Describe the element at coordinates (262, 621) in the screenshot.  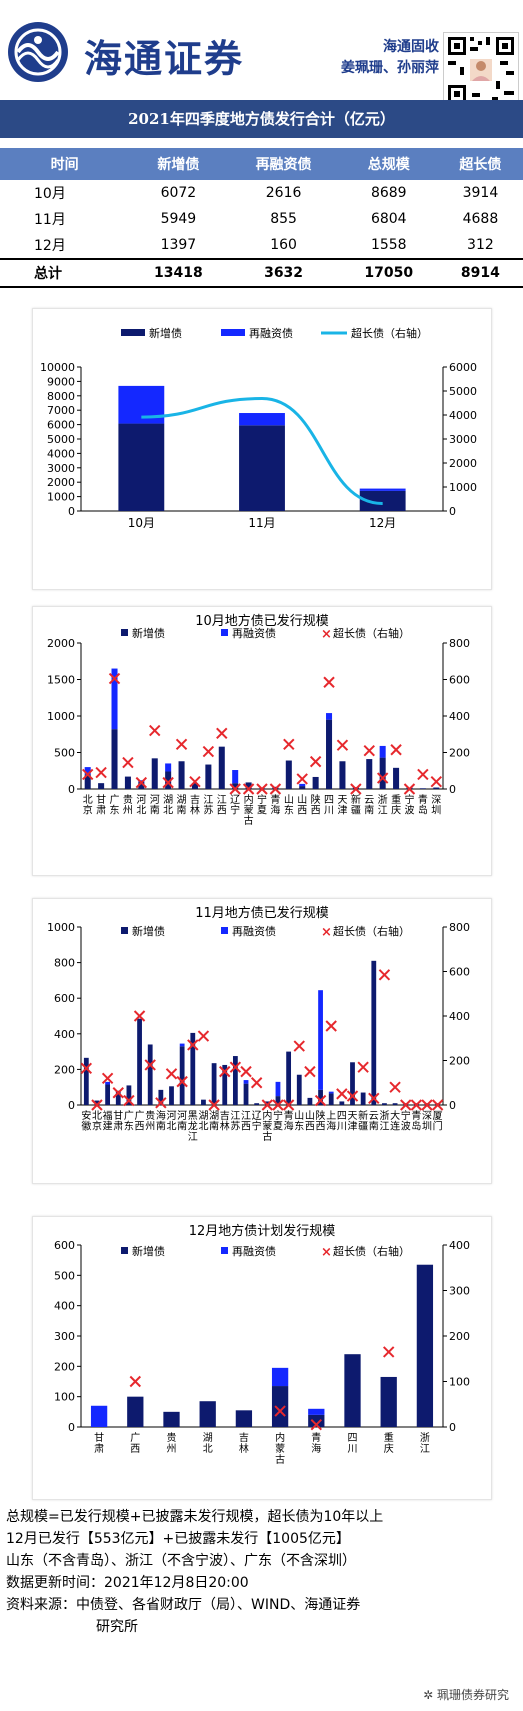
I see `chart-title: 10月地方债已发行规模` at that location.